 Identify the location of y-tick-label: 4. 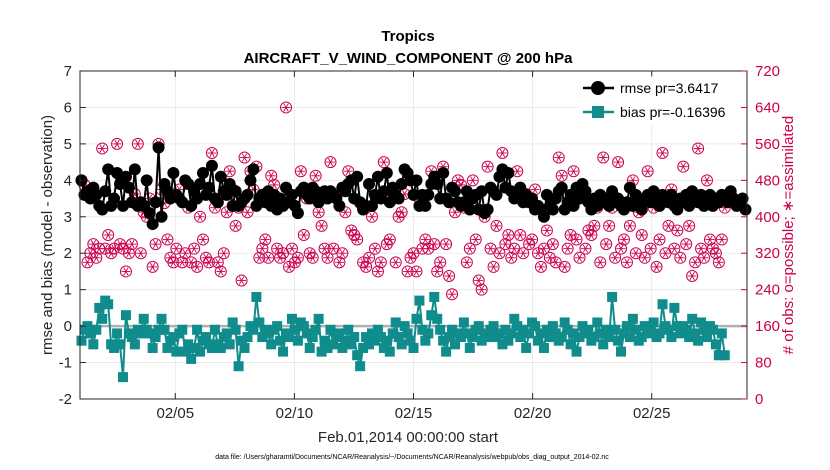
(68, 180).